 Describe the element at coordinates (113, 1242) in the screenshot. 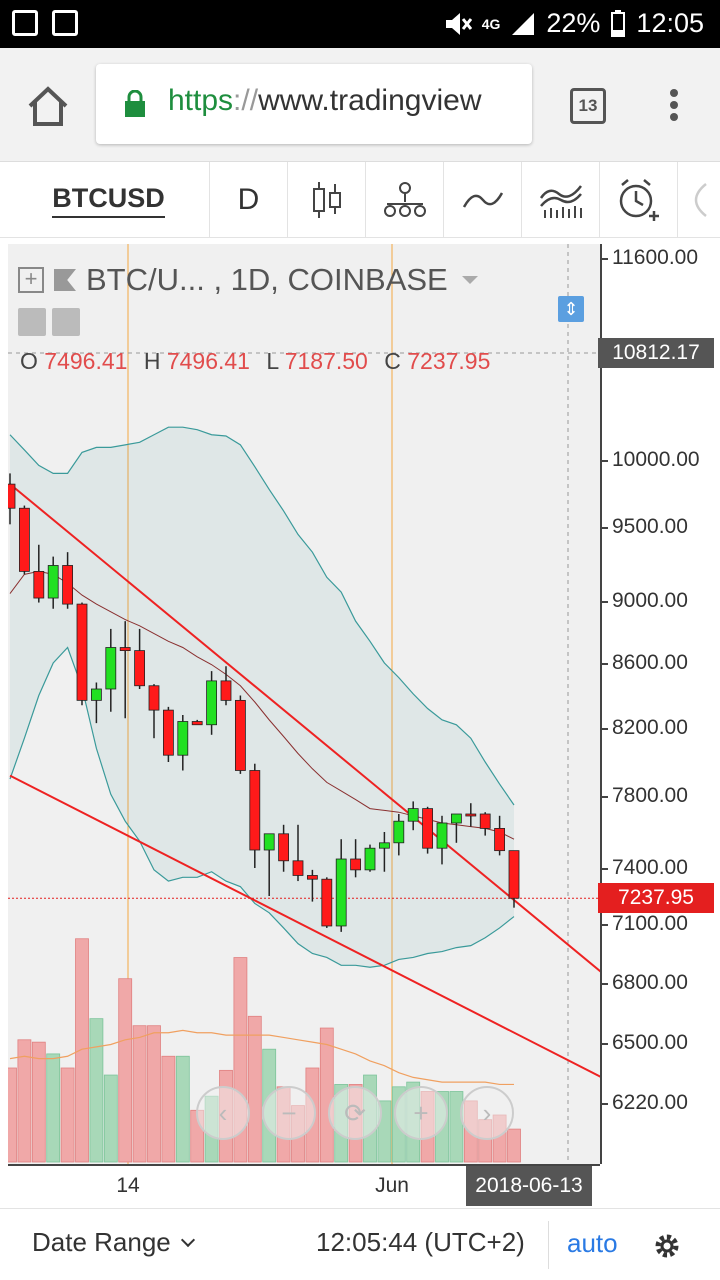

I see `date-range-button: Date Range` at that location.